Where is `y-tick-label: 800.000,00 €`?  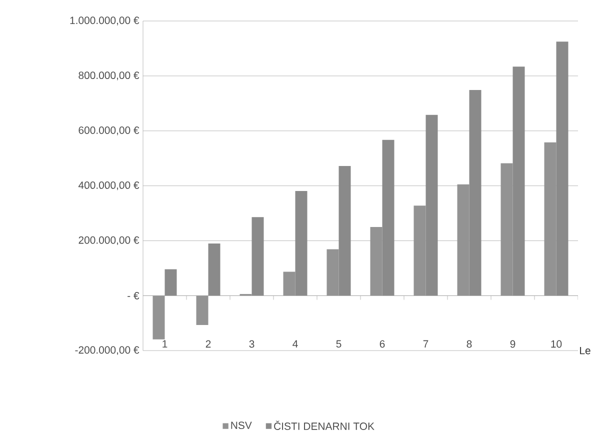 y-tick-label: 800.000,00 € is located at coordinates (109, 76).